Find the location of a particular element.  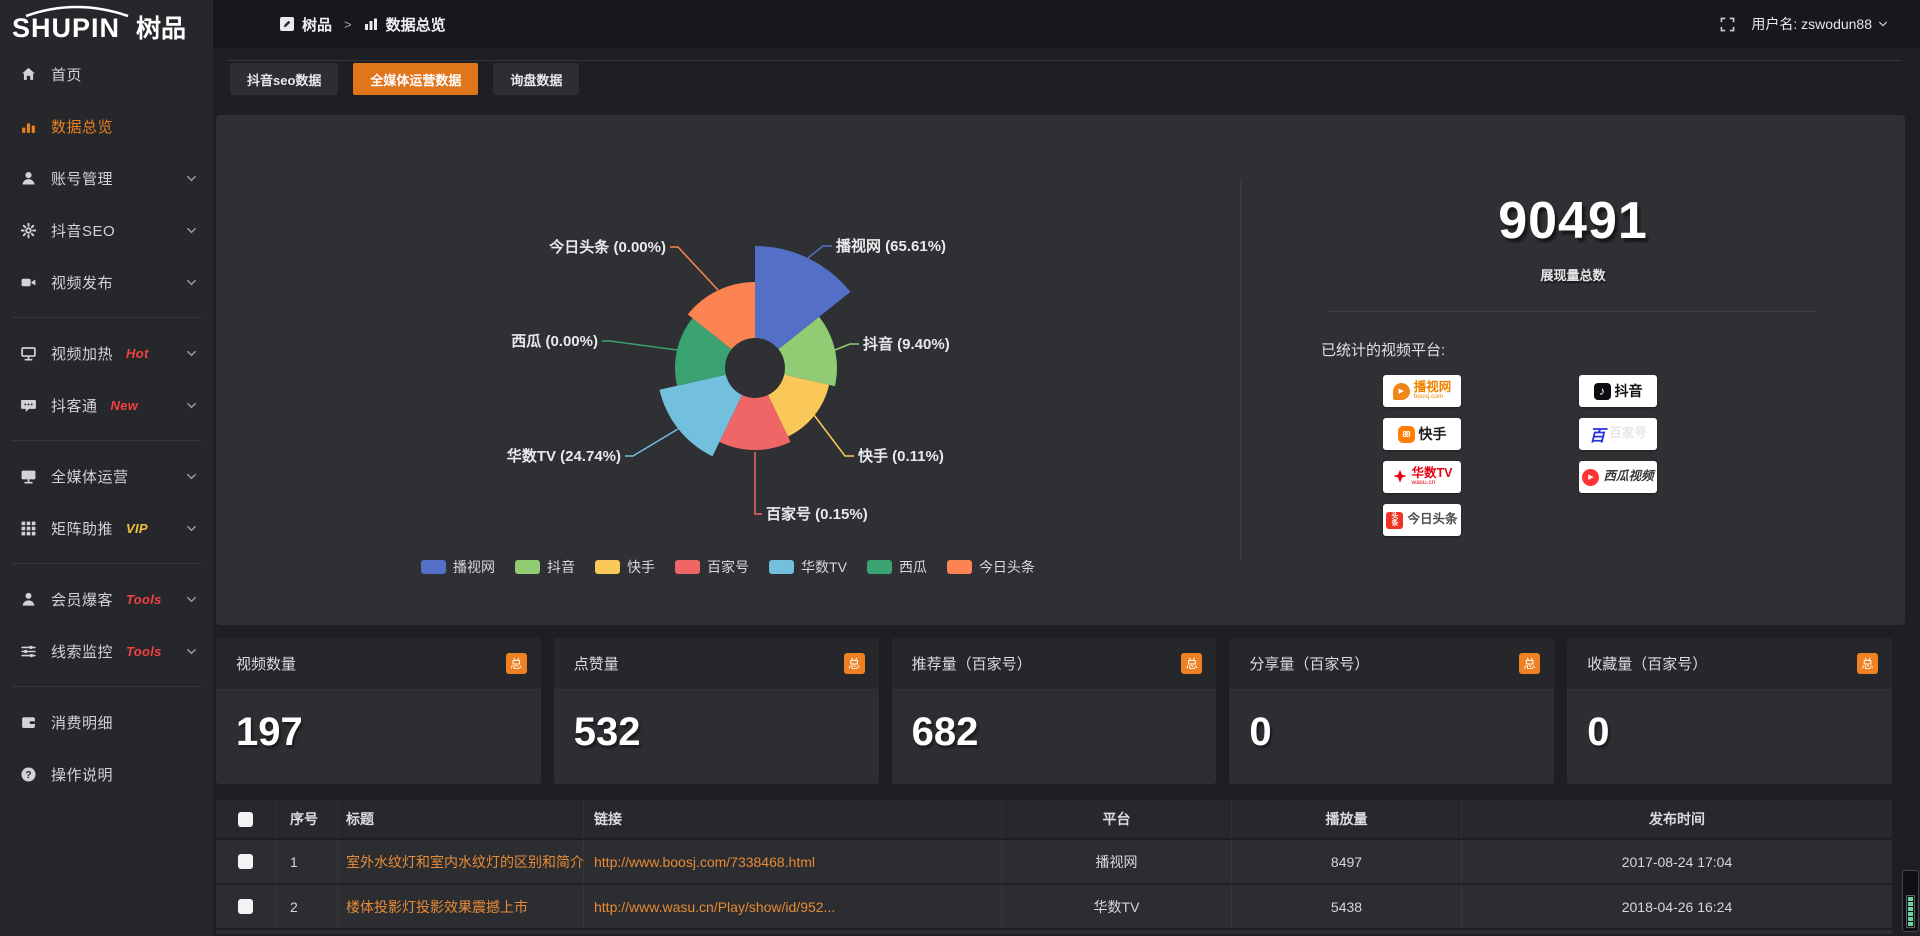

sidebar-item-douketong: 抖客通 New is located at coordinates (106, 405).